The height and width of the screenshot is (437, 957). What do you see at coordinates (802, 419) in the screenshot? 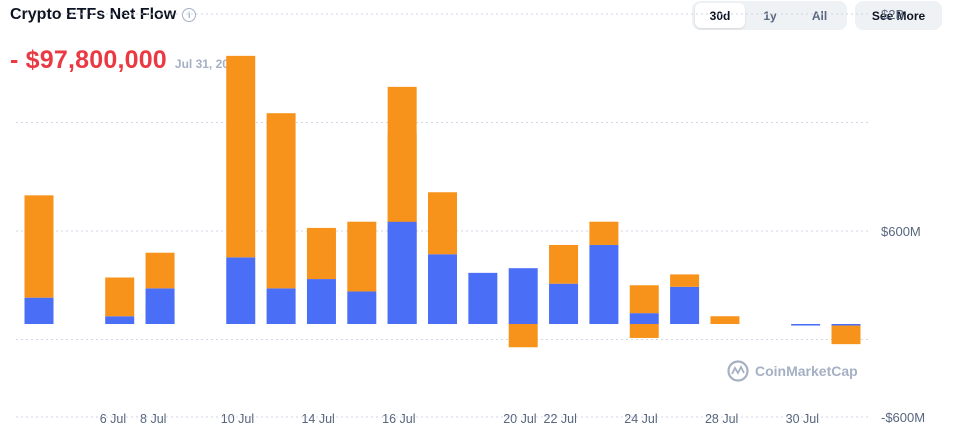
I see `x-tick-label: 30 Jul` at bounding box center [802, 419].